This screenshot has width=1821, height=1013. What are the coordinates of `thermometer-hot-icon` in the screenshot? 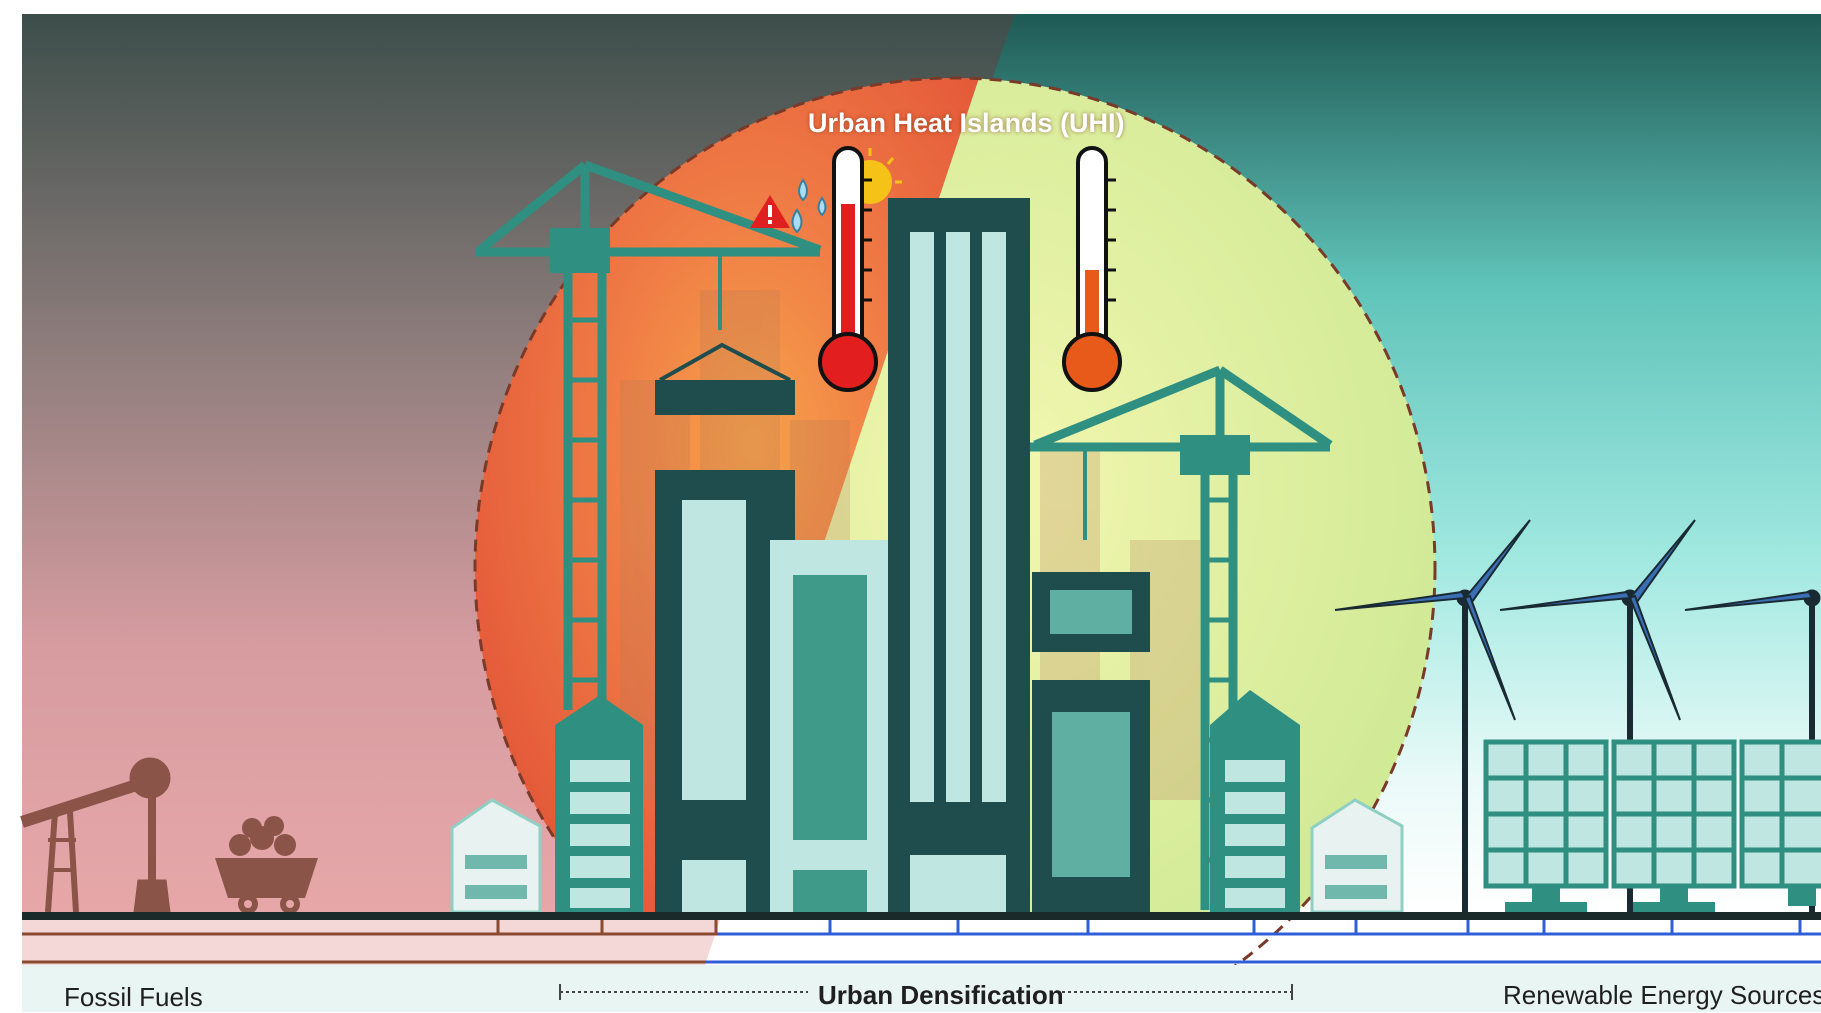 It's located at (848, 269).